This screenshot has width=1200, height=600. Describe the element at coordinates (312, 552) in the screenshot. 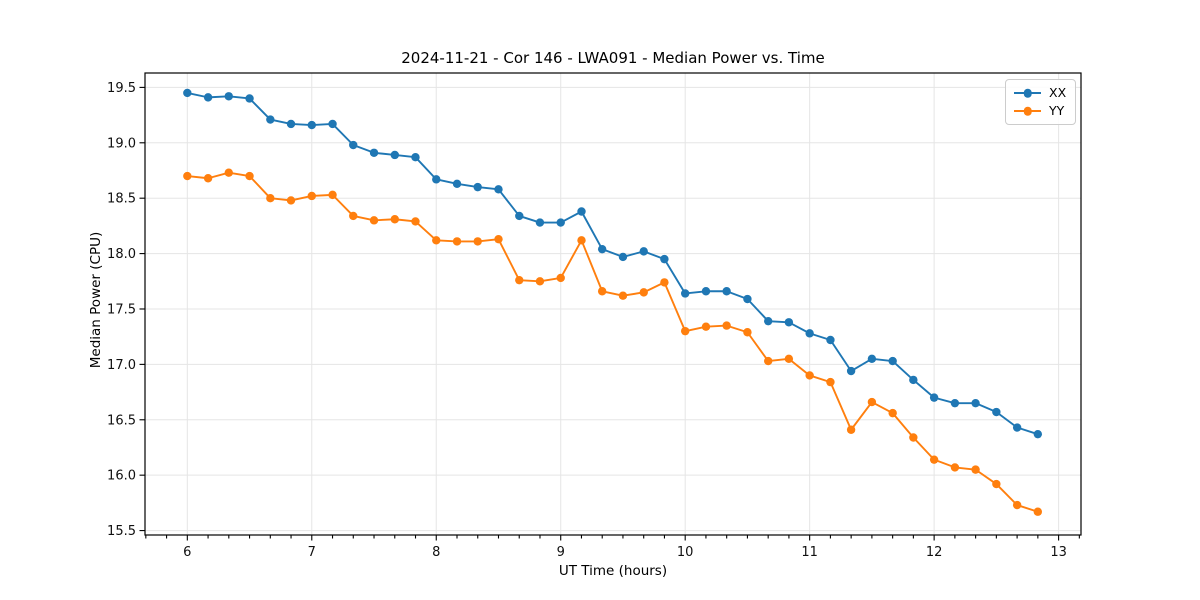

I see `x-tick-label: 7` at that location.